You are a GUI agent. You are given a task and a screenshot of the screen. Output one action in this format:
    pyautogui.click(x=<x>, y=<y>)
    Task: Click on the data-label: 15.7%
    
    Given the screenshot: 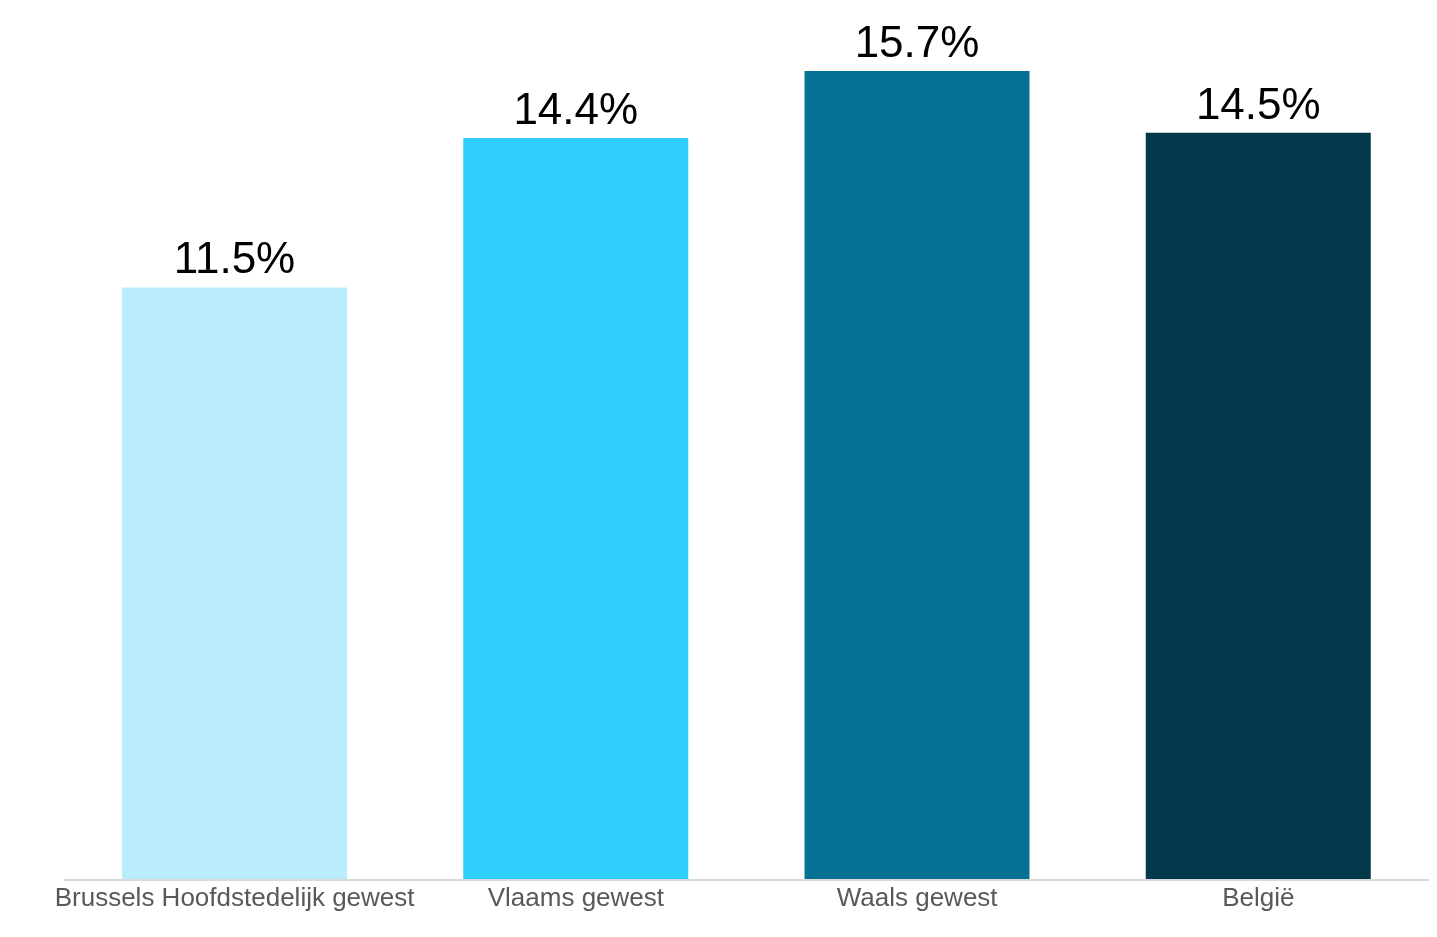 What is the action you would take?
    pyautogui.click(x=917, y=41)
    